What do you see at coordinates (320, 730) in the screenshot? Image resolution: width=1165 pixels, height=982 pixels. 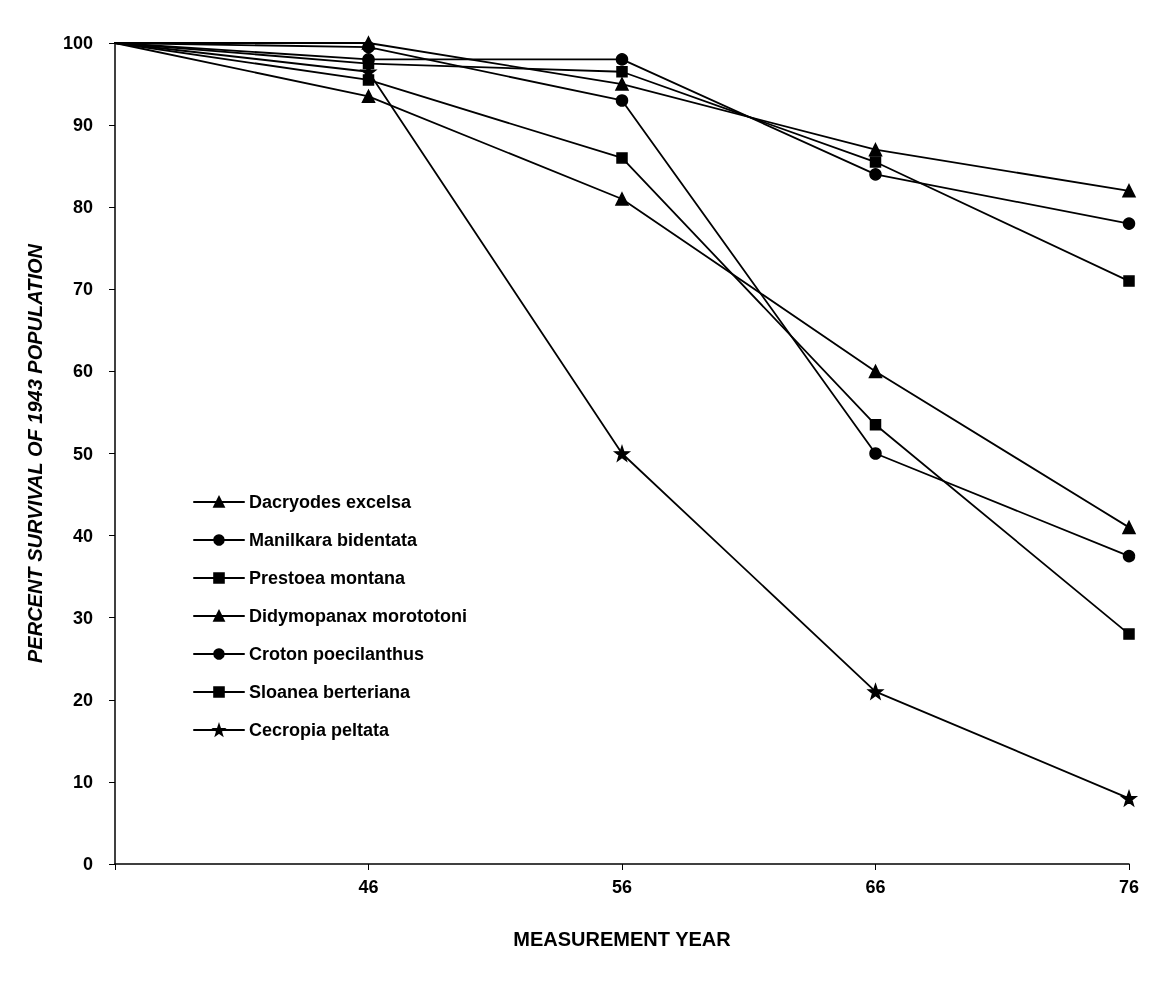 I see `legend-label: Cecropia peltata` at bounding box center [320, 730].